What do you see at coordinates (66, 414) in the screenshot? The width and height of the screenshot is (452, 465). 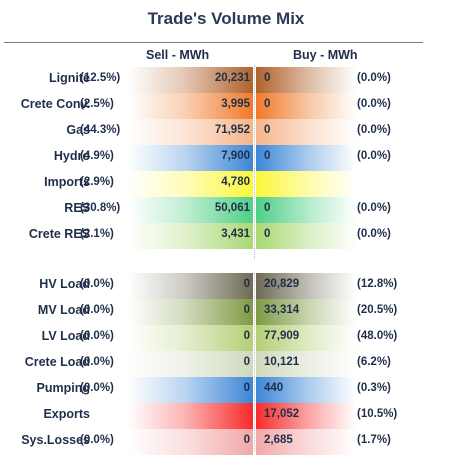 I see `row-label: Exports` at bounding box center [66, 414].